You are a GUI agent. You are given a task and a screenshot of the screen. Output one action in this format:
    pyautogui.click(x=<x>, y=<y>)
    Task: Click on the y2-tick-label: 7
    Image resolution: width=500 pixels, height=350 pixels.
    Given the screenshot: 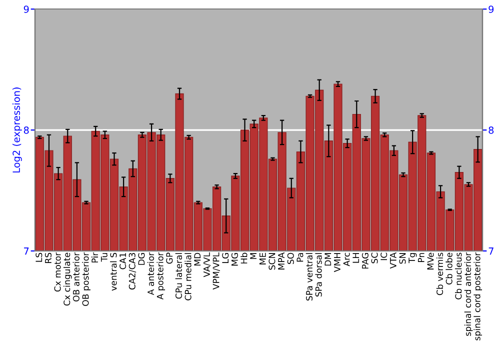 What is the action you would take?
    pyautogui.click(x=491, y=251)
    